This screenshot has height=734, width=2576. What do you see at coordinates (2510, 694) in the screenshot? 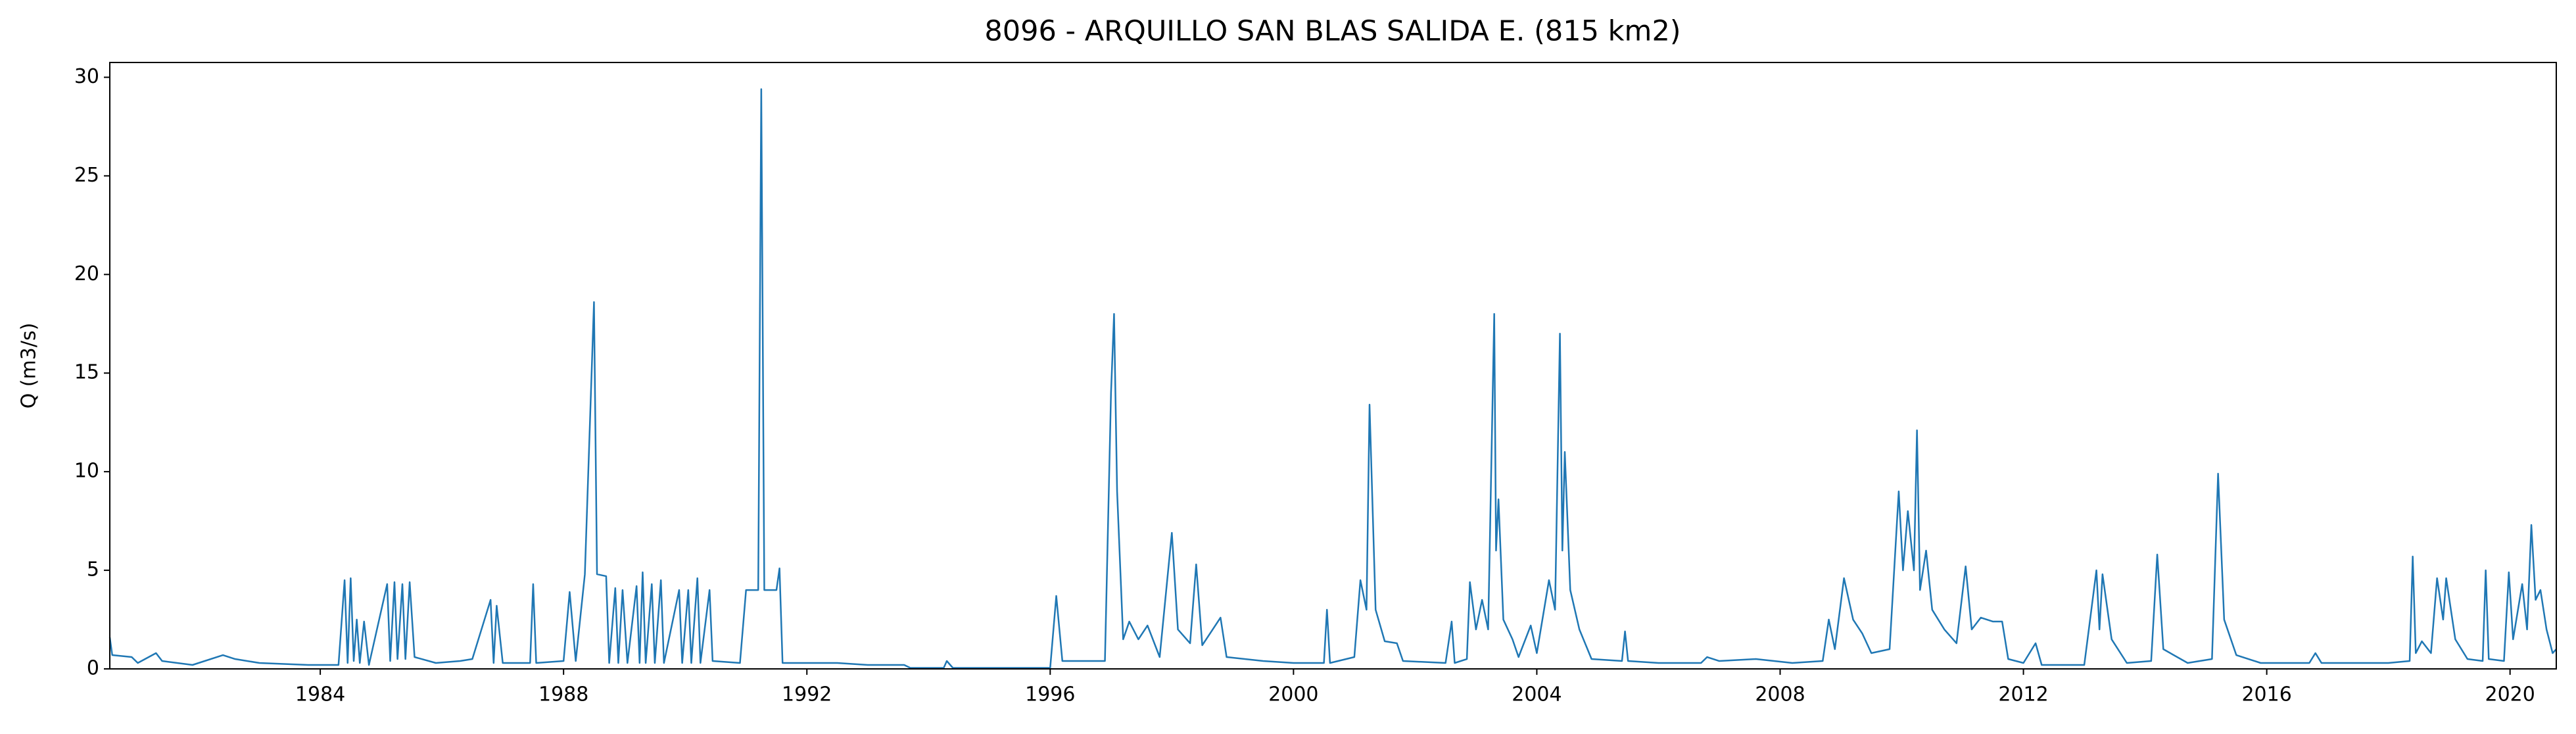
I see `x-tick-label: 2020` at bounding box center [2510, 694].